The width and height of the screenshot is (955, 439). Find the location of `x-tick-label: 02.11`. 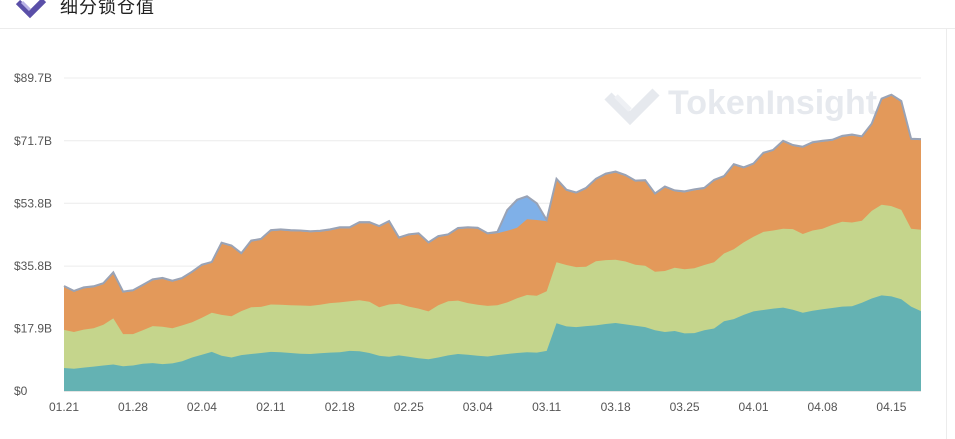

x-tick-label: 02.11 is located at coordinates (270, 407).